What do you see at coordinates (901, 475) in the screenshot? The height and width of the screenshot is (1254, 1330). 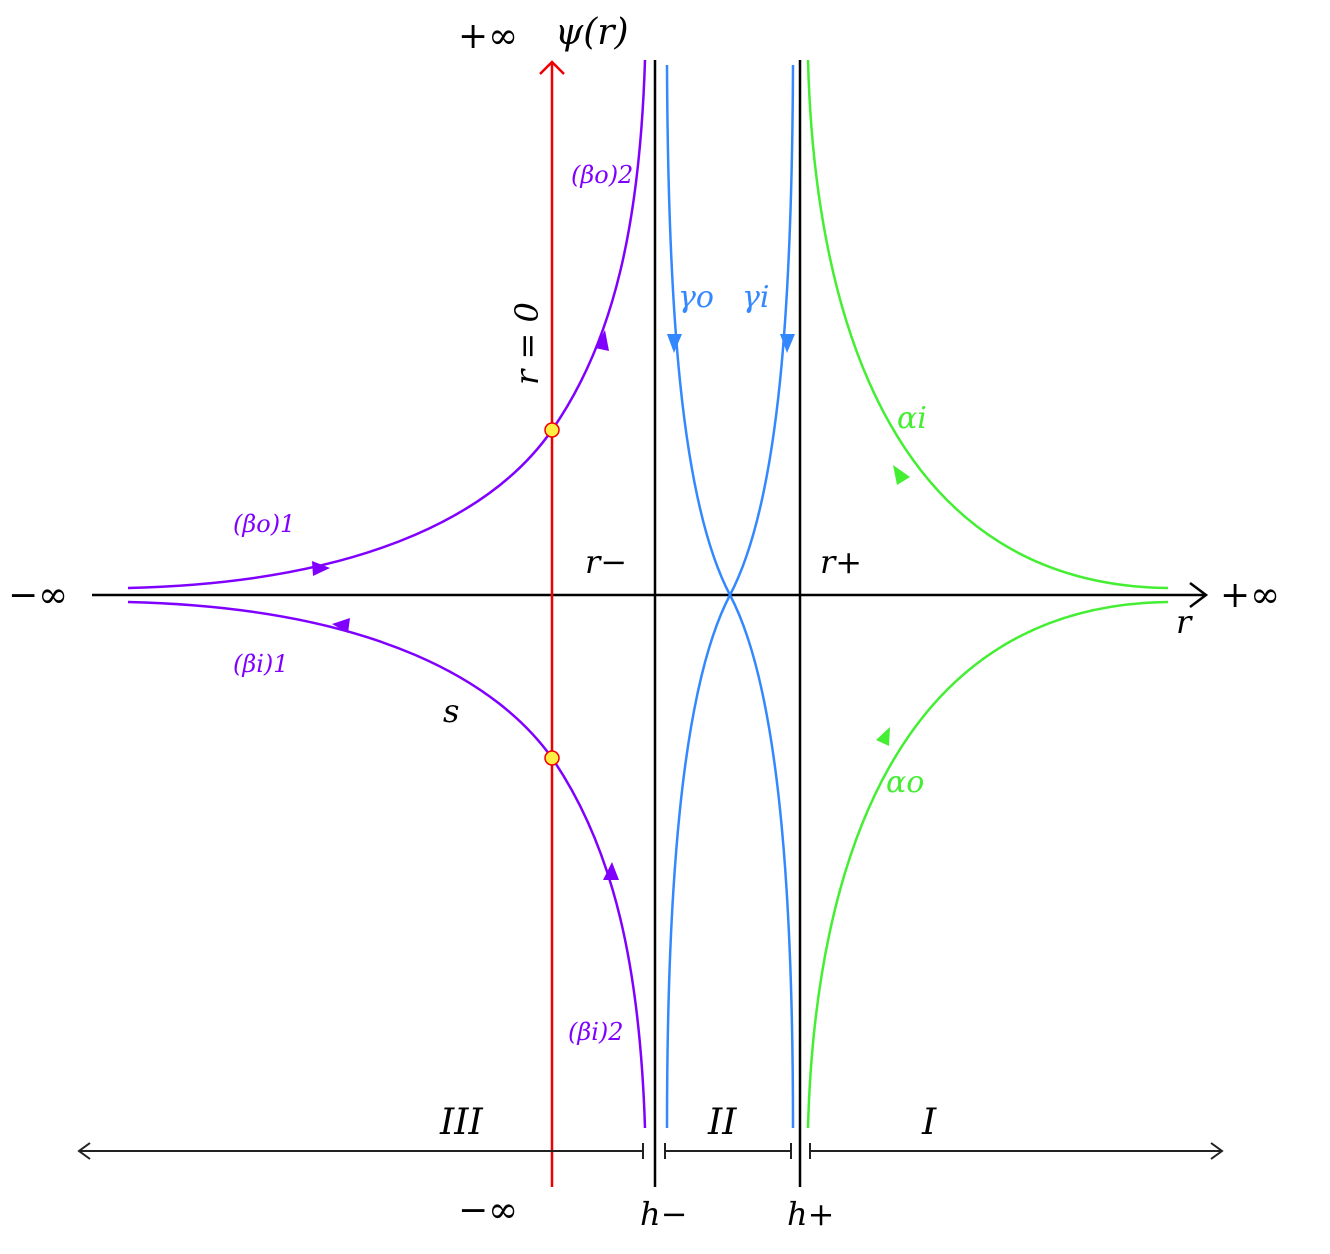 I see `arrow-alpha-i` at bounding box center [901, 475].